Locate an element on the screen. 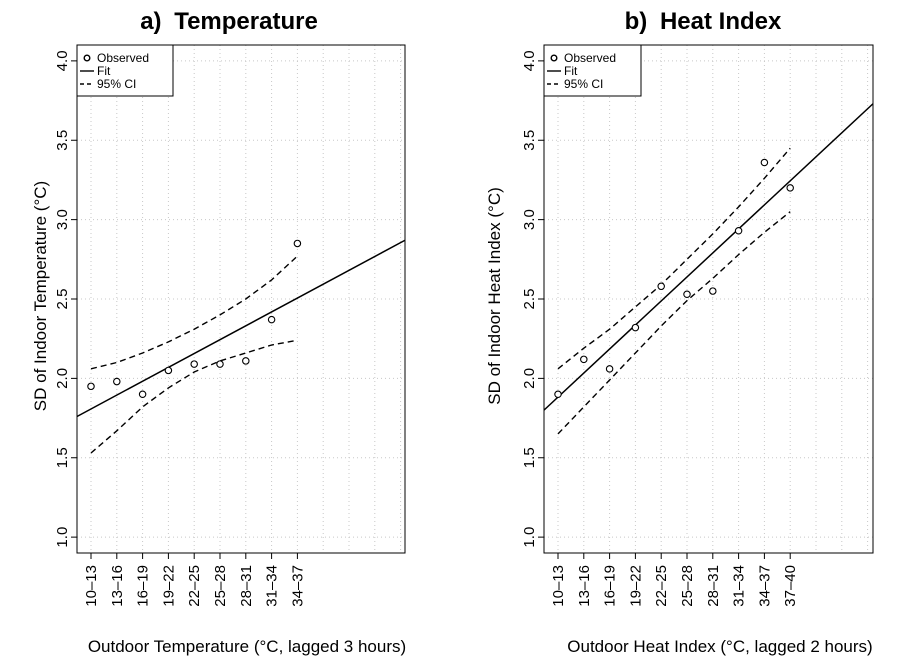  x-axis-label: Outdoor Temperature (°C, lagged 3 hours) is located at coordinates (247, 646).